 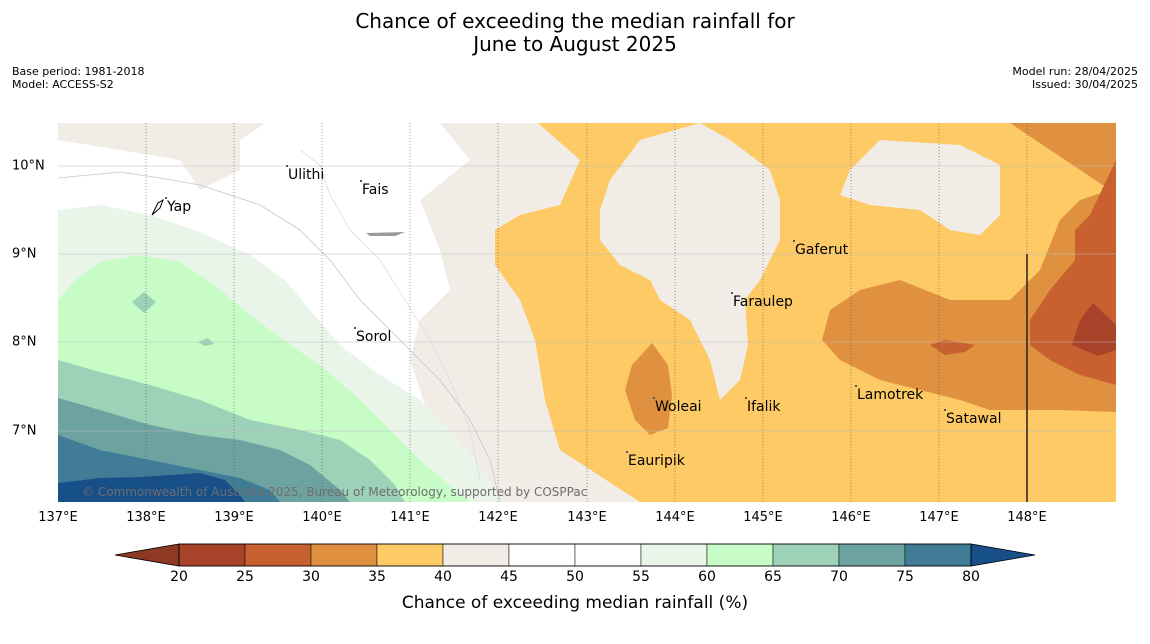 I want to click on place-sorol: Sorol, so click(x=372, y=336).